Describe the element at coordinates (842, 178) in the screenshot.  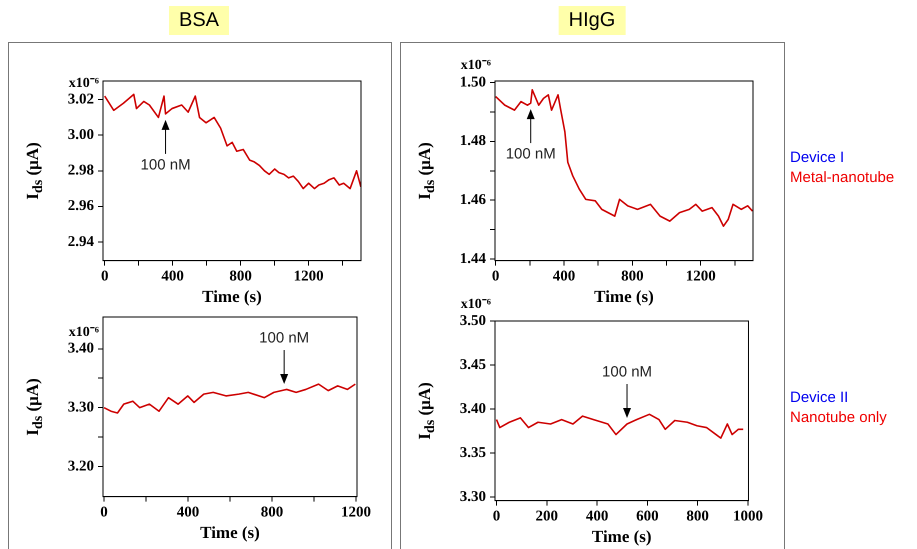
I see `text: Metal-nanotube` at that location.